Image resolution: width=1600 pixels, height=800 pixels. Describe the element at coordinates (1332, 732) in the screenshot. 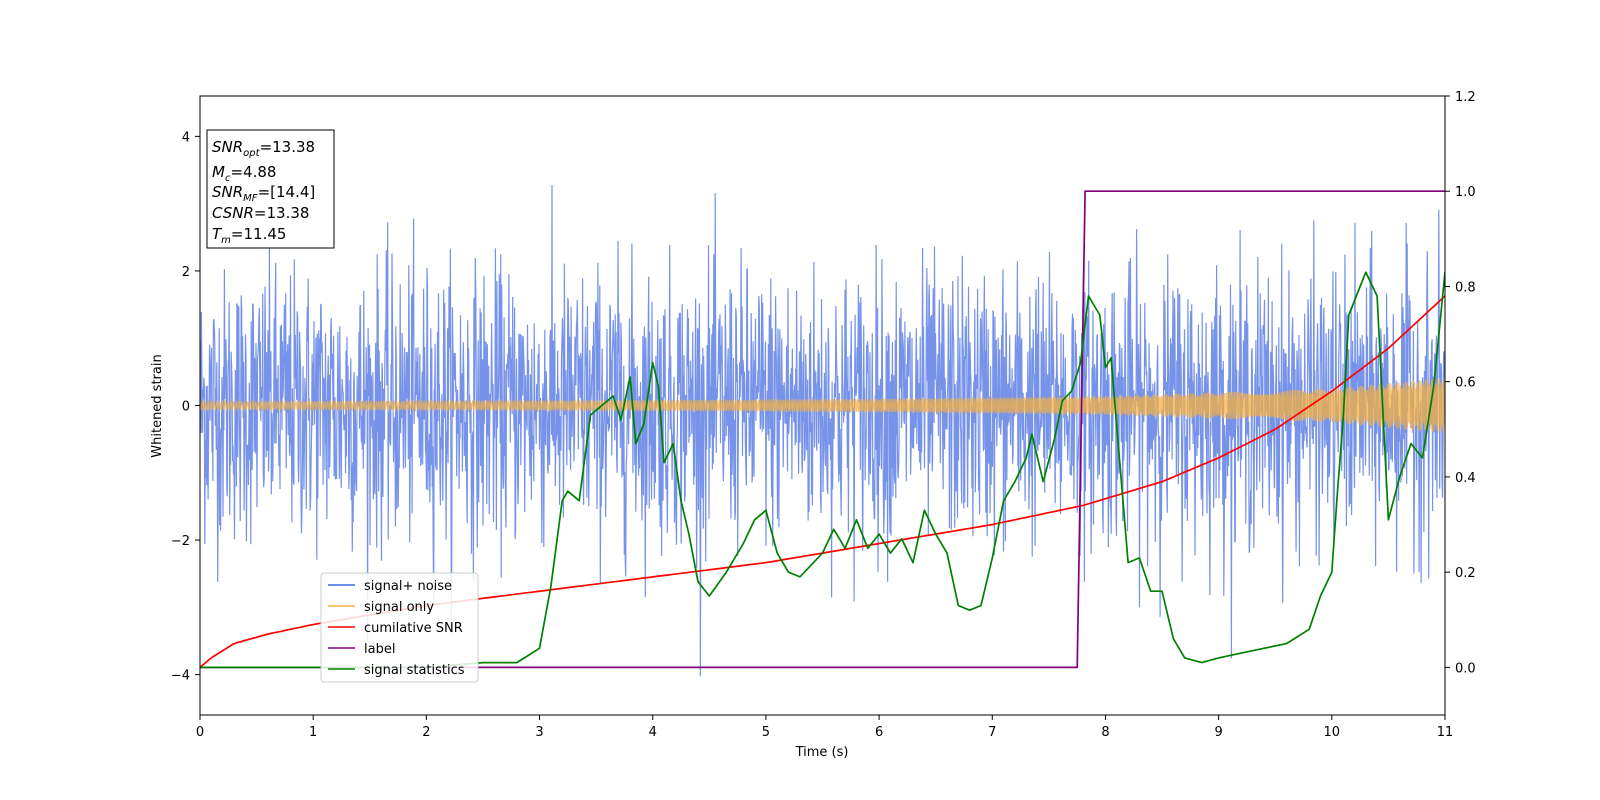

I see `x-tick-label: 10` at that location.